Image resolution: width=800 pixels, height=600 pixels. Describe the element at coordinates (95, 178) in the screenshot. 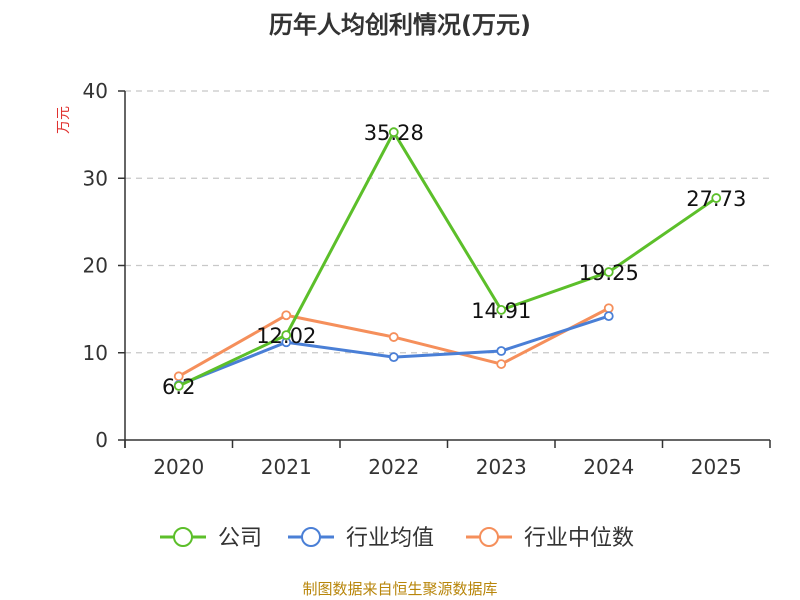

I see `y-tick-label: 30` at that location.